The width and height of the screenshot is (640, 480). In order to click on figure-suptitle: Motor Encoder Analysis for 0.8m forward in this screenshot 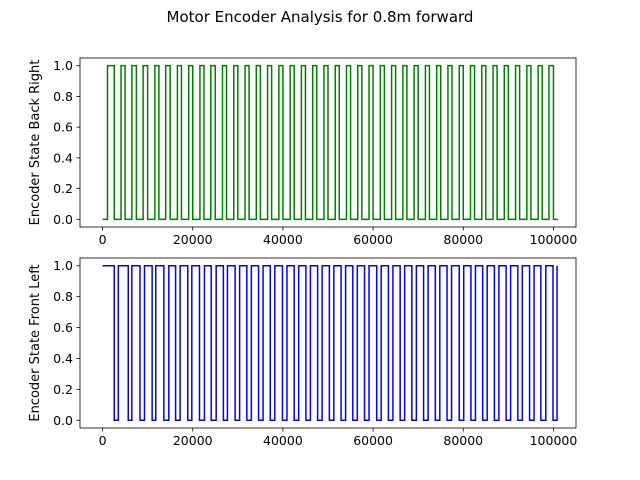, I will do `click(320, 17)`.